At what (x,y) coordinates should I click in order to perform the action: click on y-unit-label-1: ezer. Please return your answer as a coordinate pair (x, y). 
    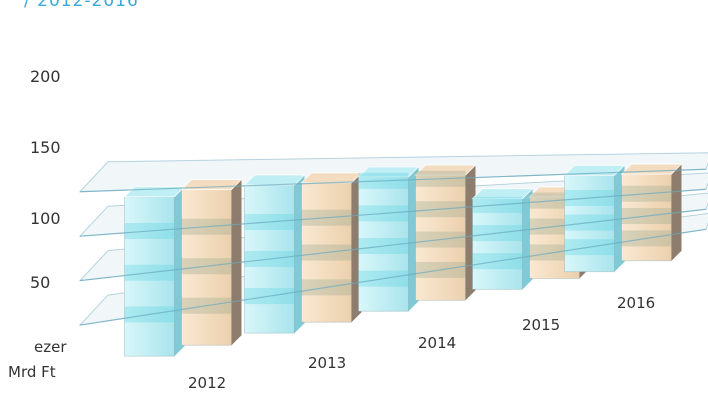
    Looking at the image, I should click on (50, 347).